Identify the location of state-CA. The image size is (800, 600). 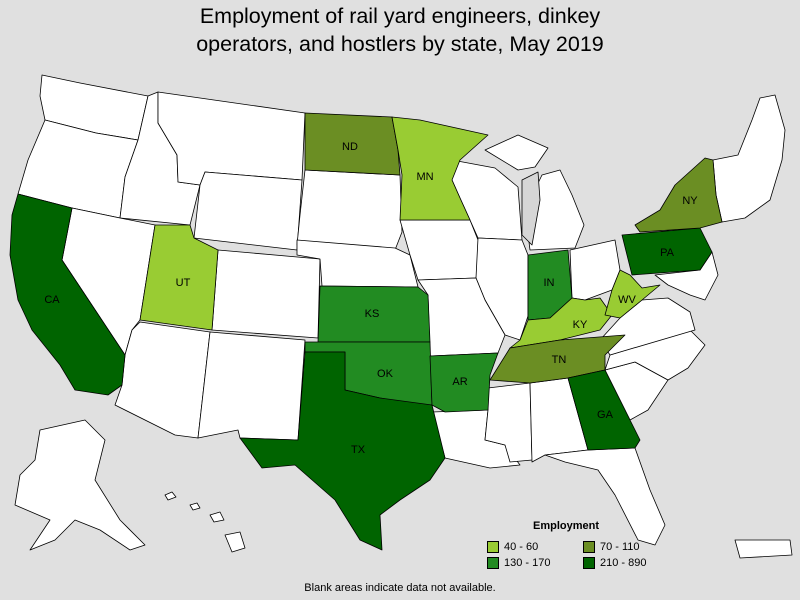
(67, 294).